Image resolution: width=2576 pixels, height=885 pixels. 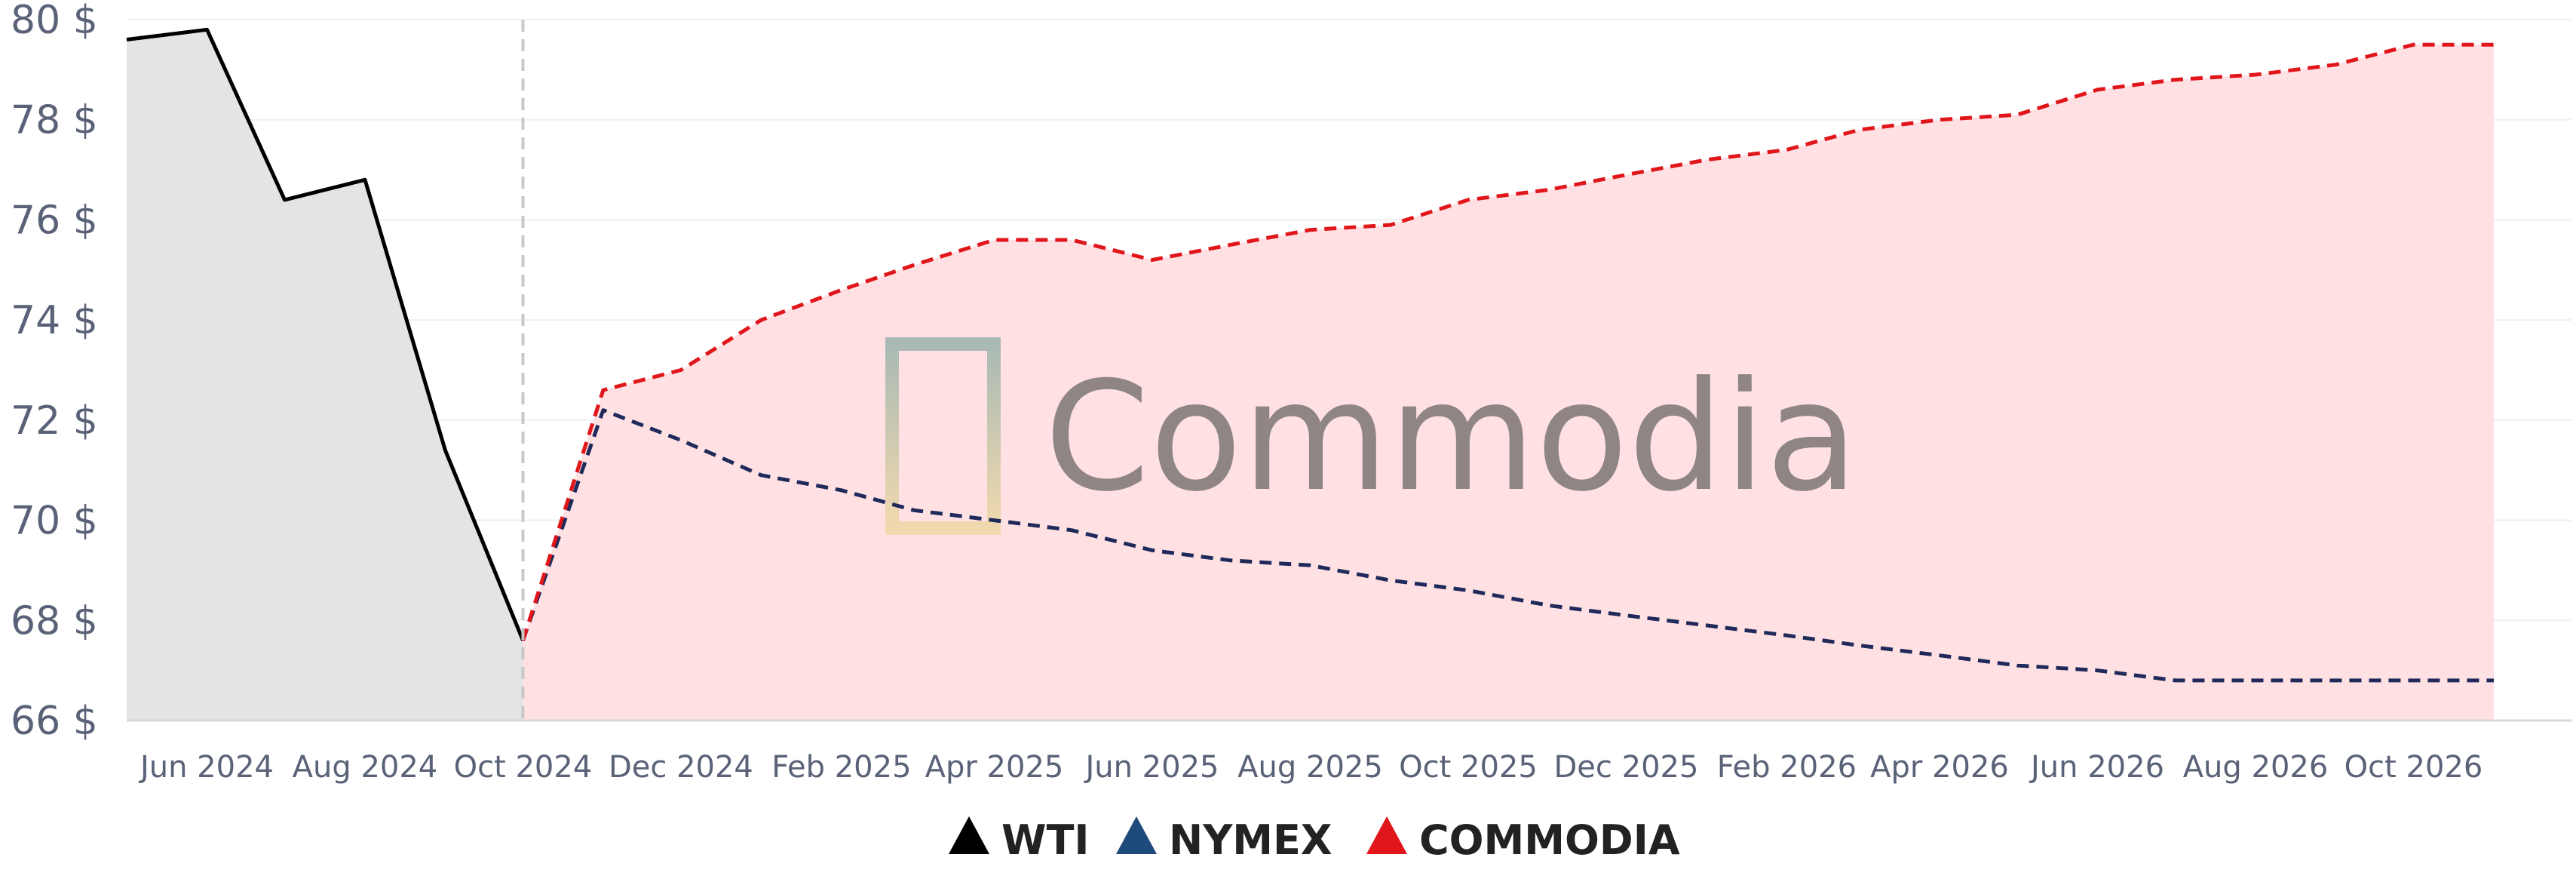 What do you see at coordinates (54, 721) in the screenshot?
I see `y-tick-label: 66 $` at bounding box center [54, 721].